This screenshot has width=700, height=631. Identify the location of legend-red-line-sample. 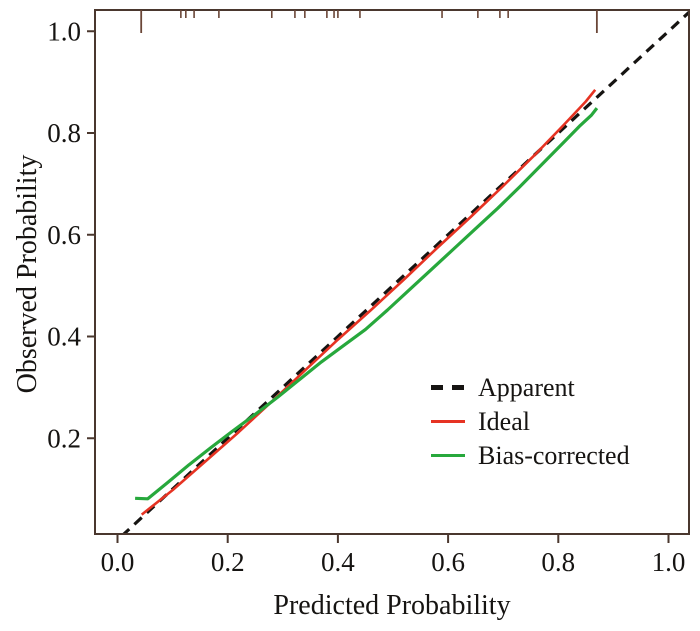
(448, 421).